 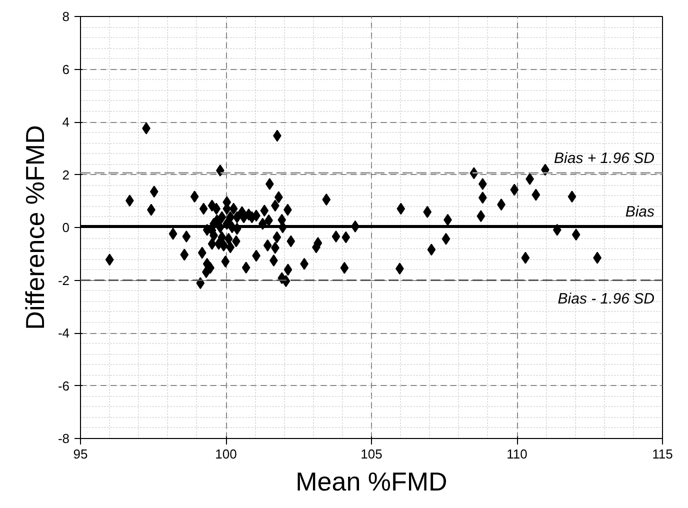 What do you see at coordinates (64, 438) in the screenshot?
I see `y-tick-label: -8` at bounding box center [64, 438].